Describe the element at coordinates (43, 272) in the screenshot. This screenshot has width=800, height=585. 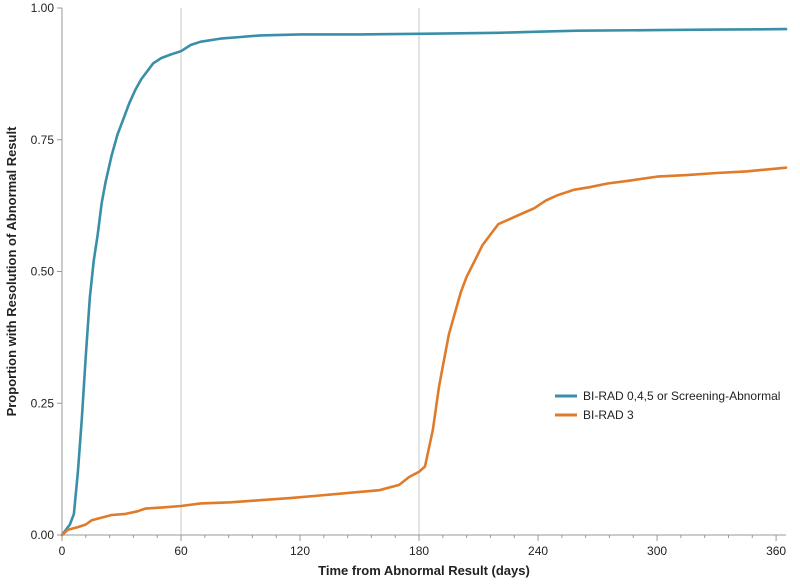
I see `y-tick-label: 0.50` at that location.